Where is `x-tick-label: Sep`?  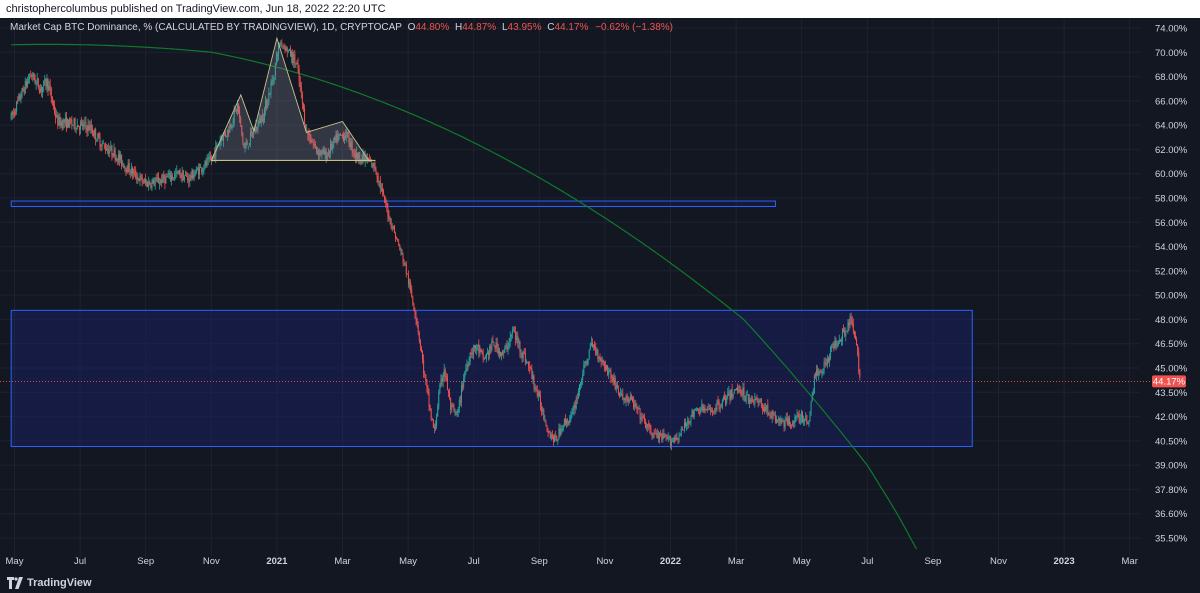 x-tick-label: Sep is located at coordinates (539, 561).